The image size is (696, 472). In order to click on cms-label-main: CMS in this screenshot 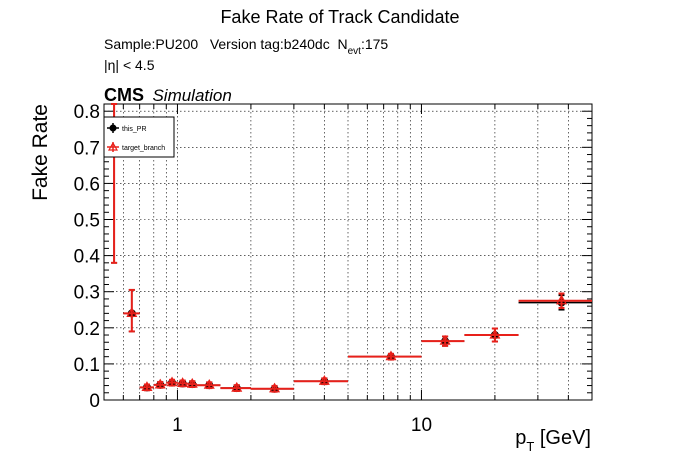, I will do `click(124, 95)`.